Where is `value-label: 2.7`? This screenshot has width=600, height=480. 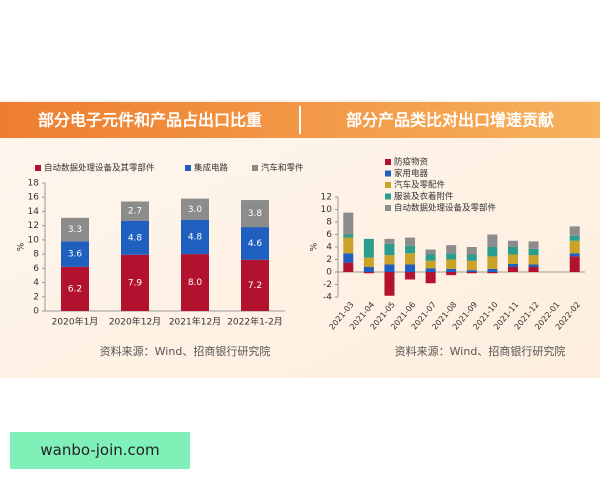
value-label: 2.7 is located at coordinates (135, 212).